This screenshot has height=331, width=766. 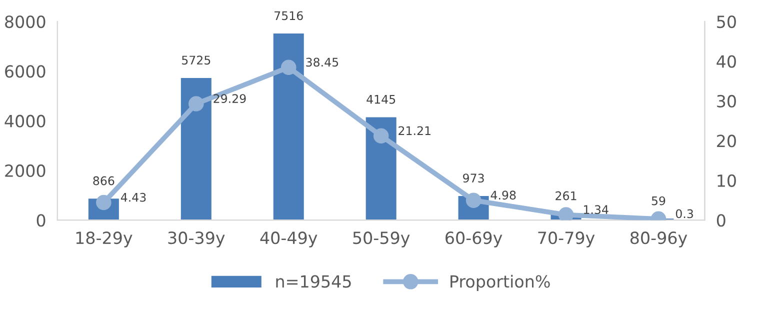 I want to click on legend-label: Proportion%, so click(x=500, y=282).